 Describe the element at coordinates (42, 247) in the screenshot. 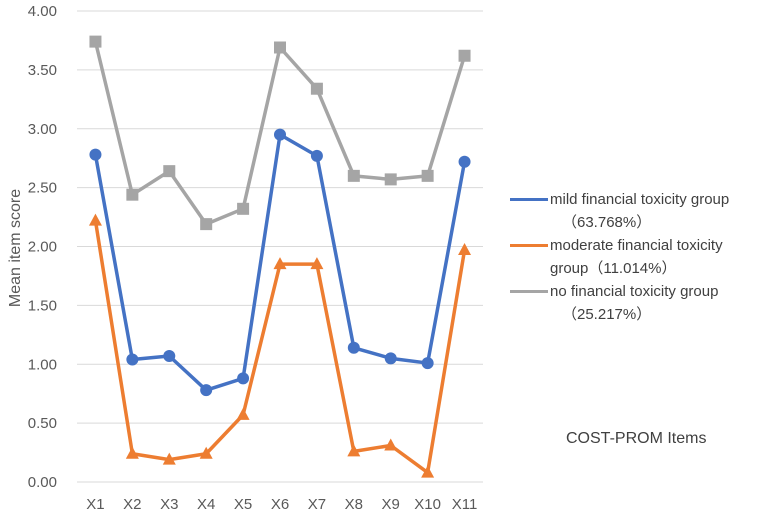

I see `y-tick-label: 2.00` at that location.